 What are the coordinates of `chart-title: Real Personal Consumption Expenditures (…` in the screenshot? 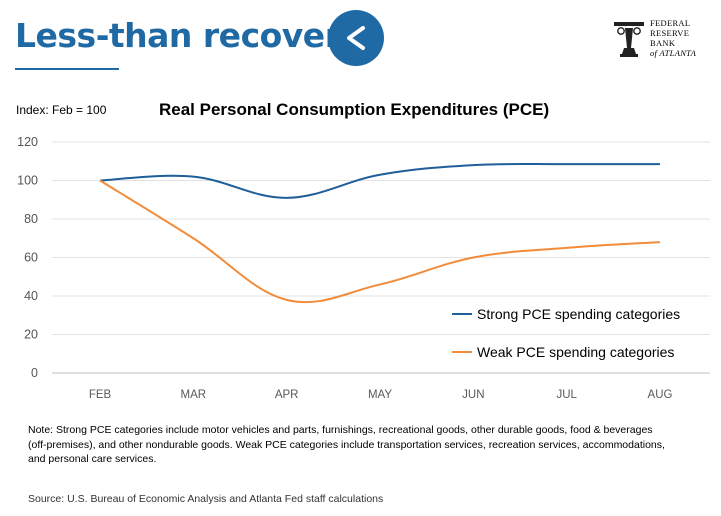 It's located at (354, 109).